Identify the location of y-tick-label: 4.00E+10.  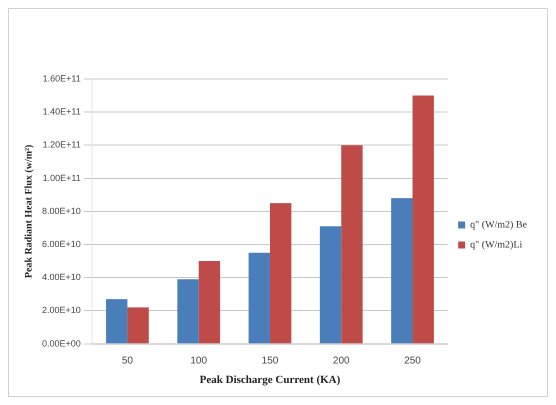
(61, 277).